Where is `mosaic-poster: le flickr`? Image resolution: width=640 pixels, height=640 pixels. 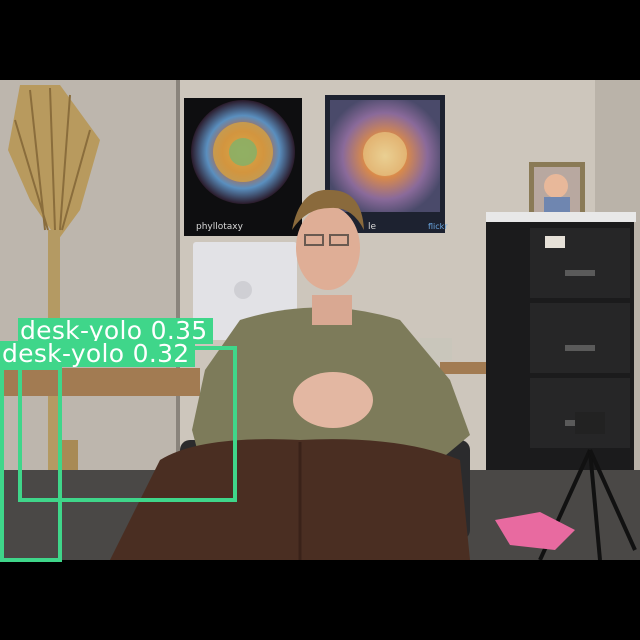 mosaic-poster: le flickr is located at coordinates (386, 164).